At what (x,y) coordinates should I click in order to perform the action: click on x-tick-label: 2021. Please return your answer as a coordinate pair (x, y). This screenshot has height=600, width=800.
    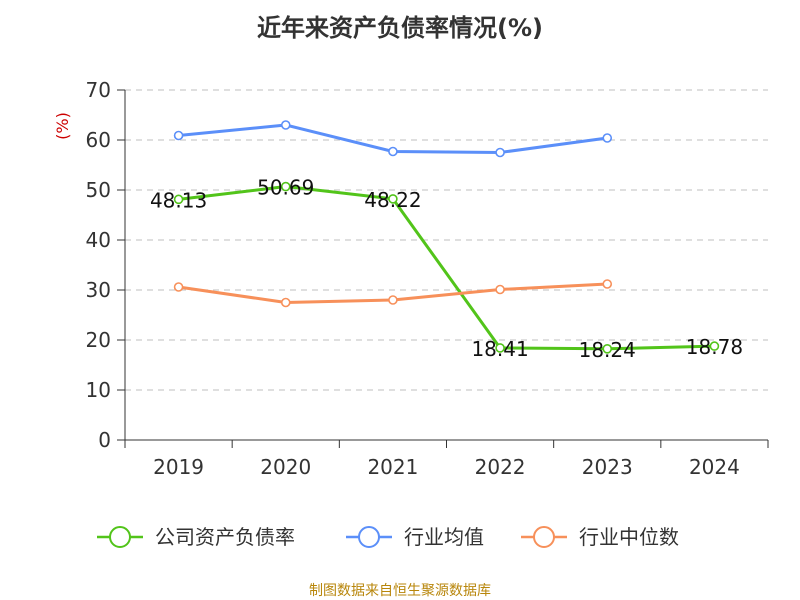
    Looking at the image, I should click on (392, 467).